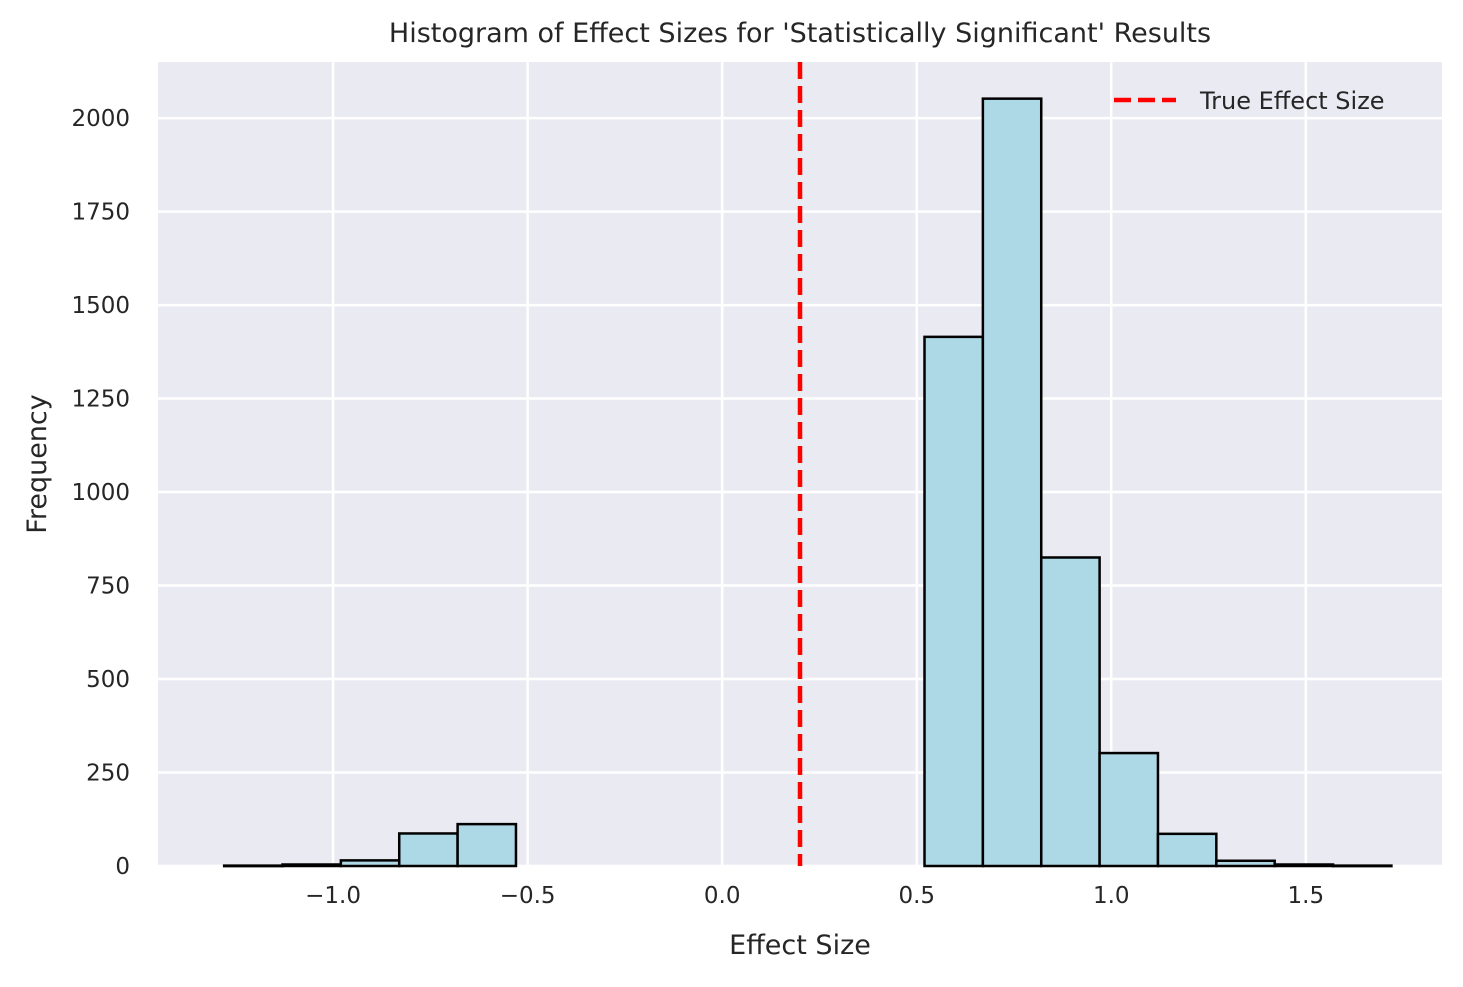  I want to click on y-tick-label: 250, so click(108, 774).